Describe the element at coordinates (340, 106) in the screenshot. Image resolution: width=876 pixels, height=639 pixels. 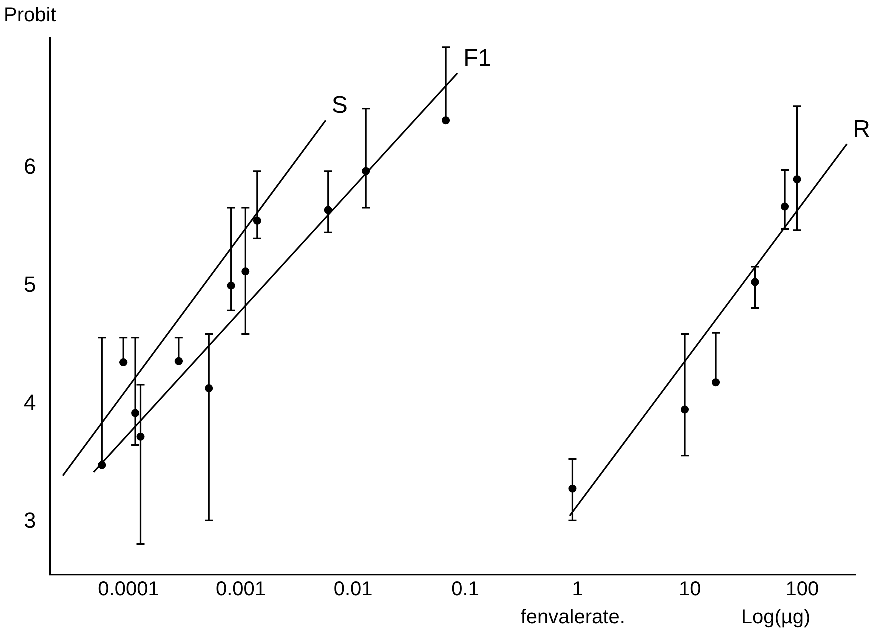
I see `series-label: S` at that location.